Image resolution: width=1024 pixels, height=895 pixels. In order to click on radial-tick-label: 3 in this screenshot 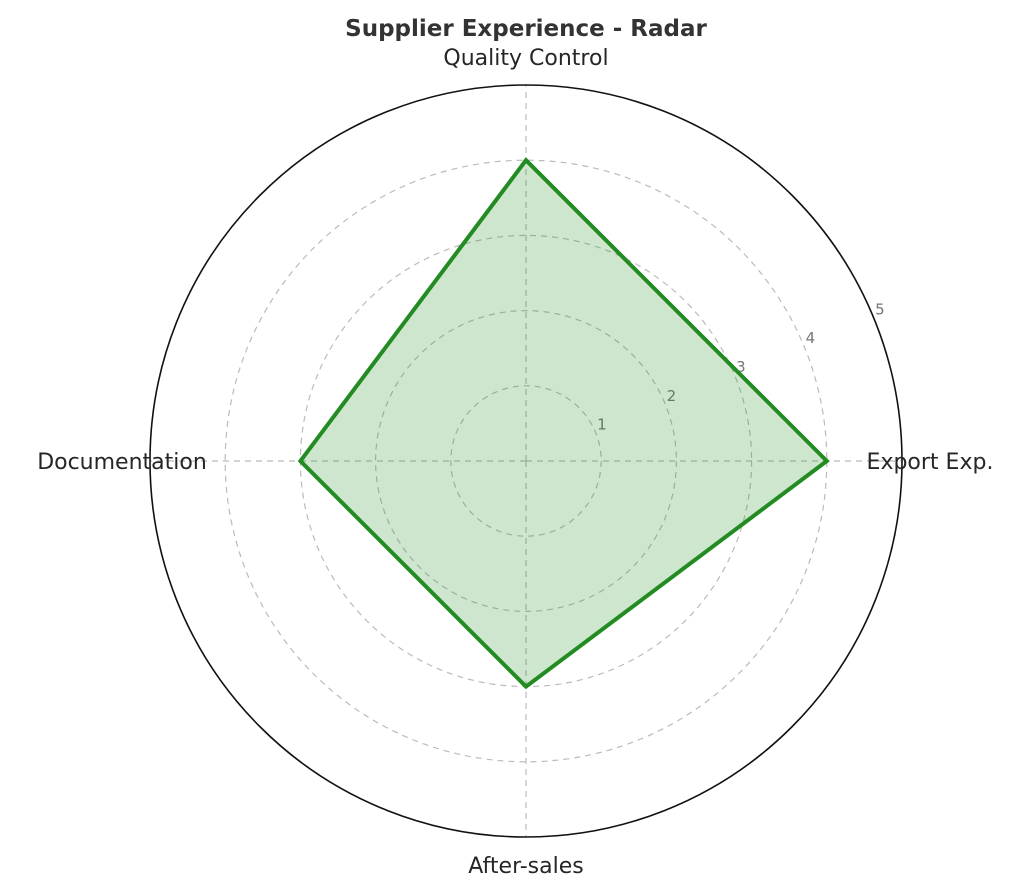, I will do `click(741, 367)`.